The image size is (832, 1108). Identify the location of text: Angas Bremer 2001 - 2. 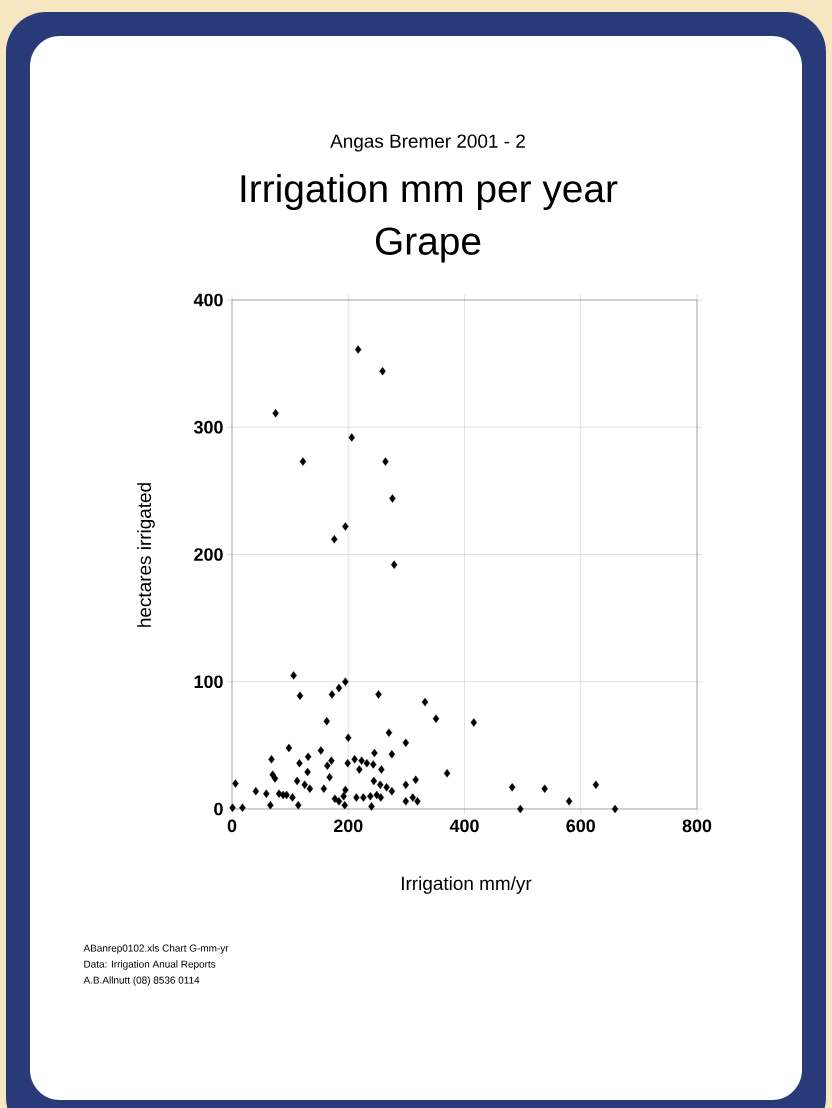
(427, 143).